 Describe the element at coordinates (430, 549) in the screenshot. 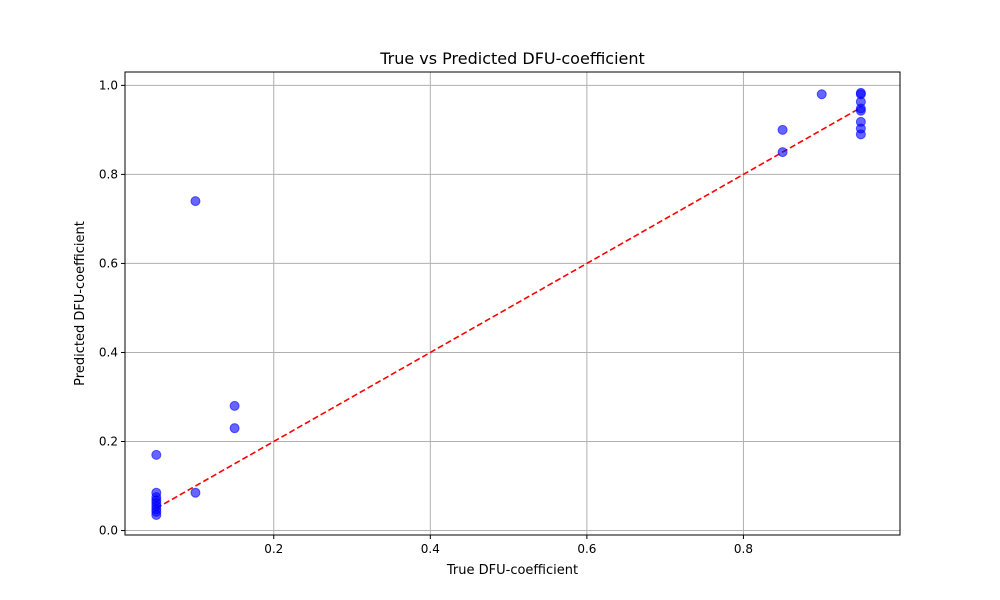

I see `x-tick-label: 0.4` at that location.